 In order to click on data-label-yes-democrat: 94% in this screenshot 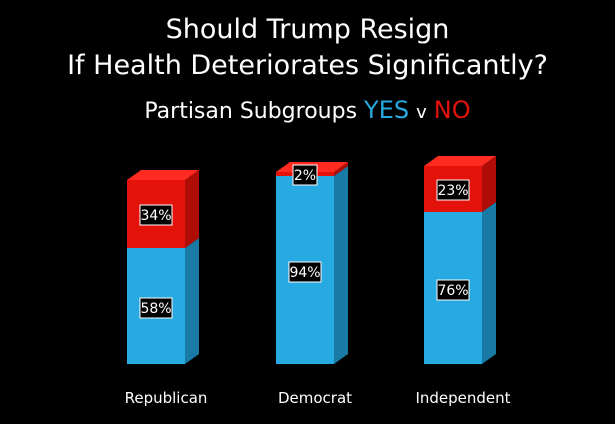, I will do `click(304, 273)`.